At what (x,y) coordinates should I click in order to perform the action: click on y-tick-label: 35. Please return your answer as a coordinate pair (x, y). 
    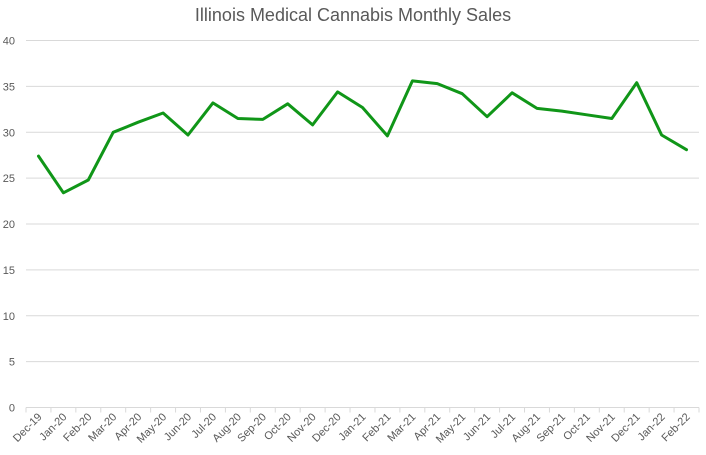
    Looking at the image, I should click on (9, 87).